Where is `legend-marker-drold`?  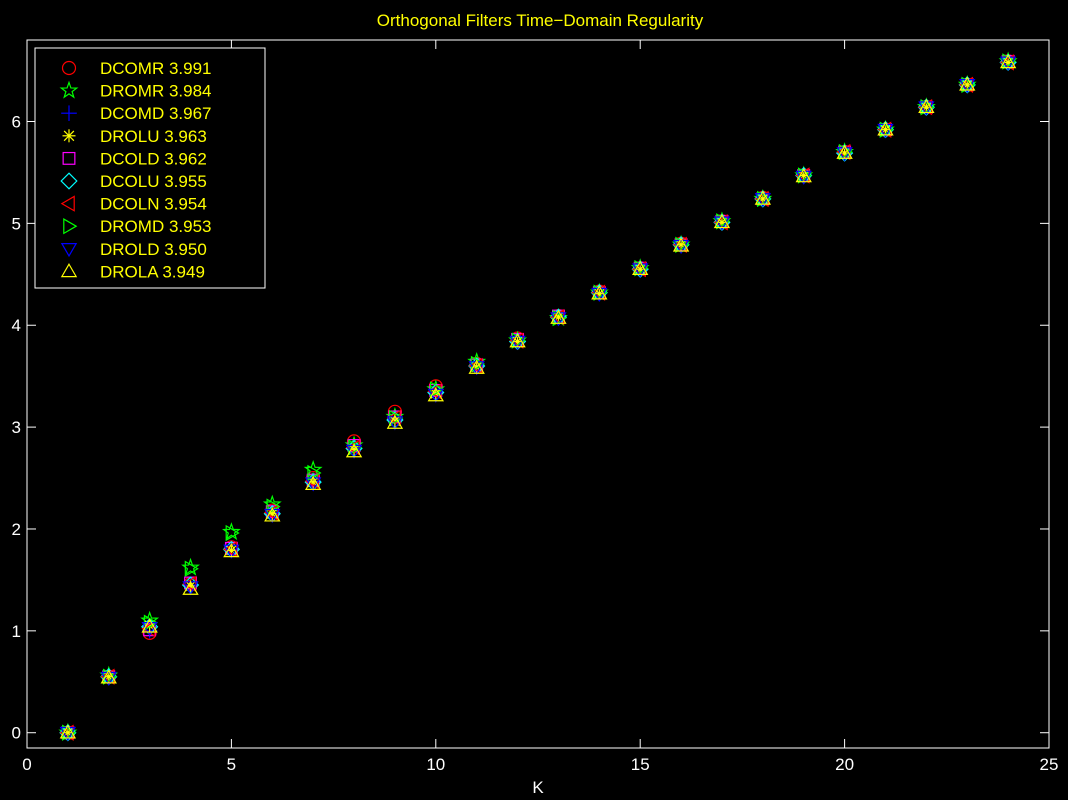 legend-marker-drold is located at coordinates (69, 250).